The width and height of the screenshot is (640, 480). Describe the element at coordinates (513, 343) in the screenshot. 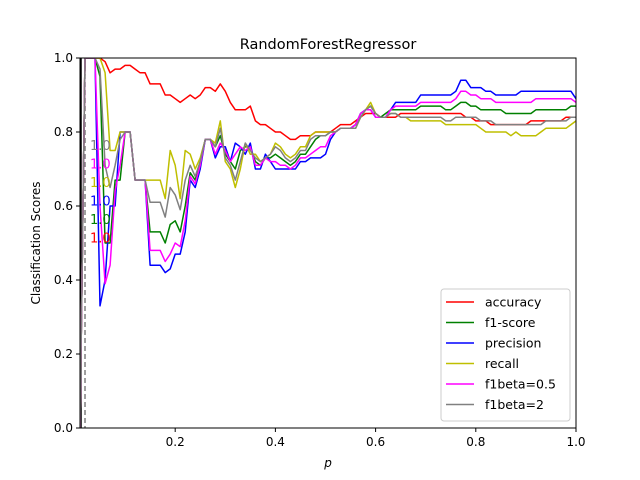

I see `legend-label: precision` at that location.